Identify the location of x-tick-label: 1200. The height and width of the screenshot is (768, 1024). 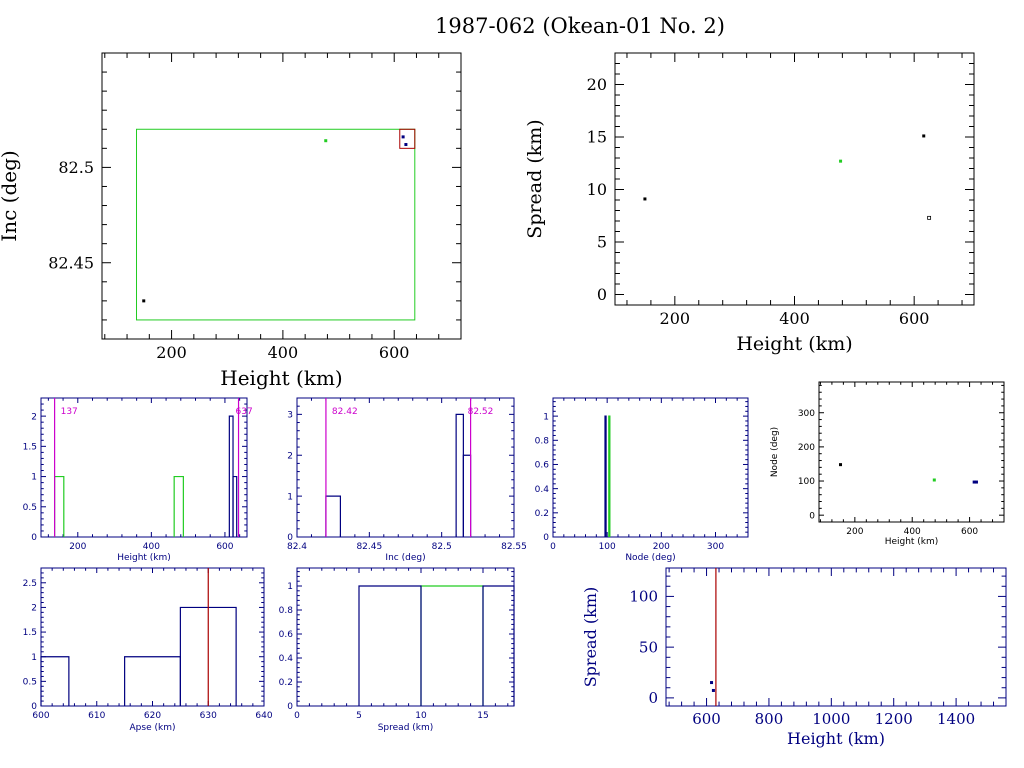
(894, 719).